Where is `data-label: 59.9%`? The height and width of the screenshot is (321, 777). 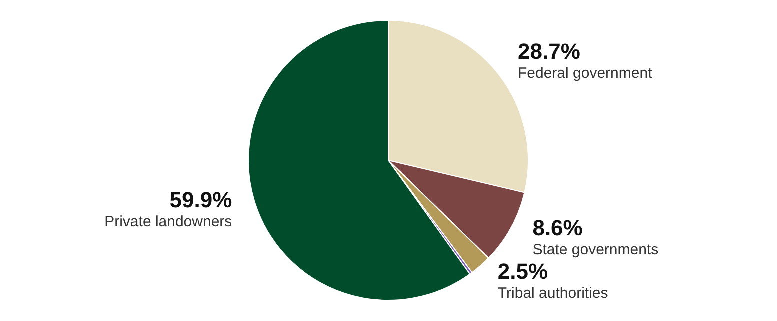
data-label: 59.9% is located at coordinates (201, 199).